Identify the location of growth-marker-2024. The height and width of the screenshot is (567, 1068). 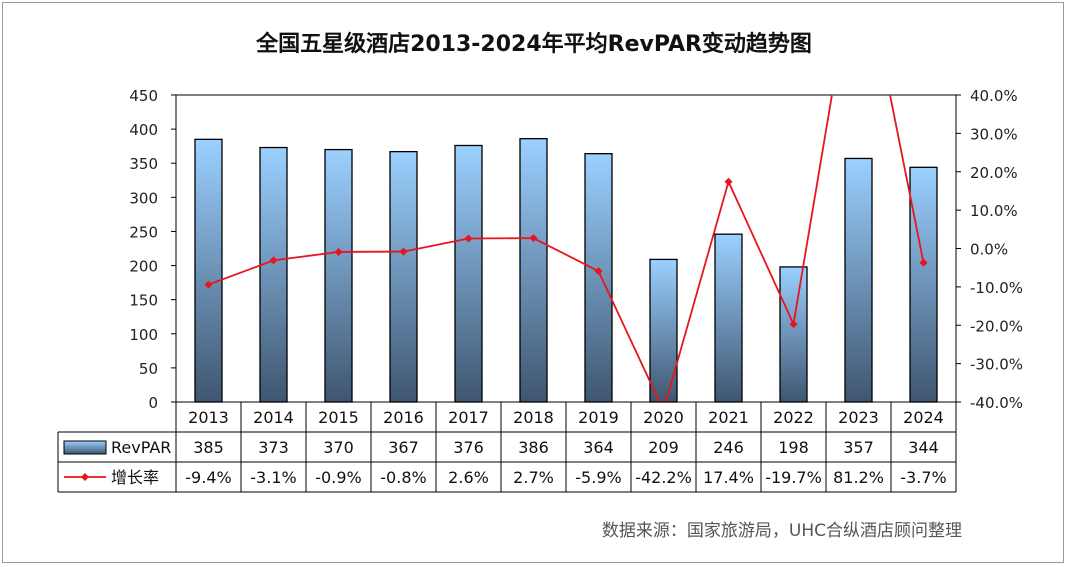
(923, 262).